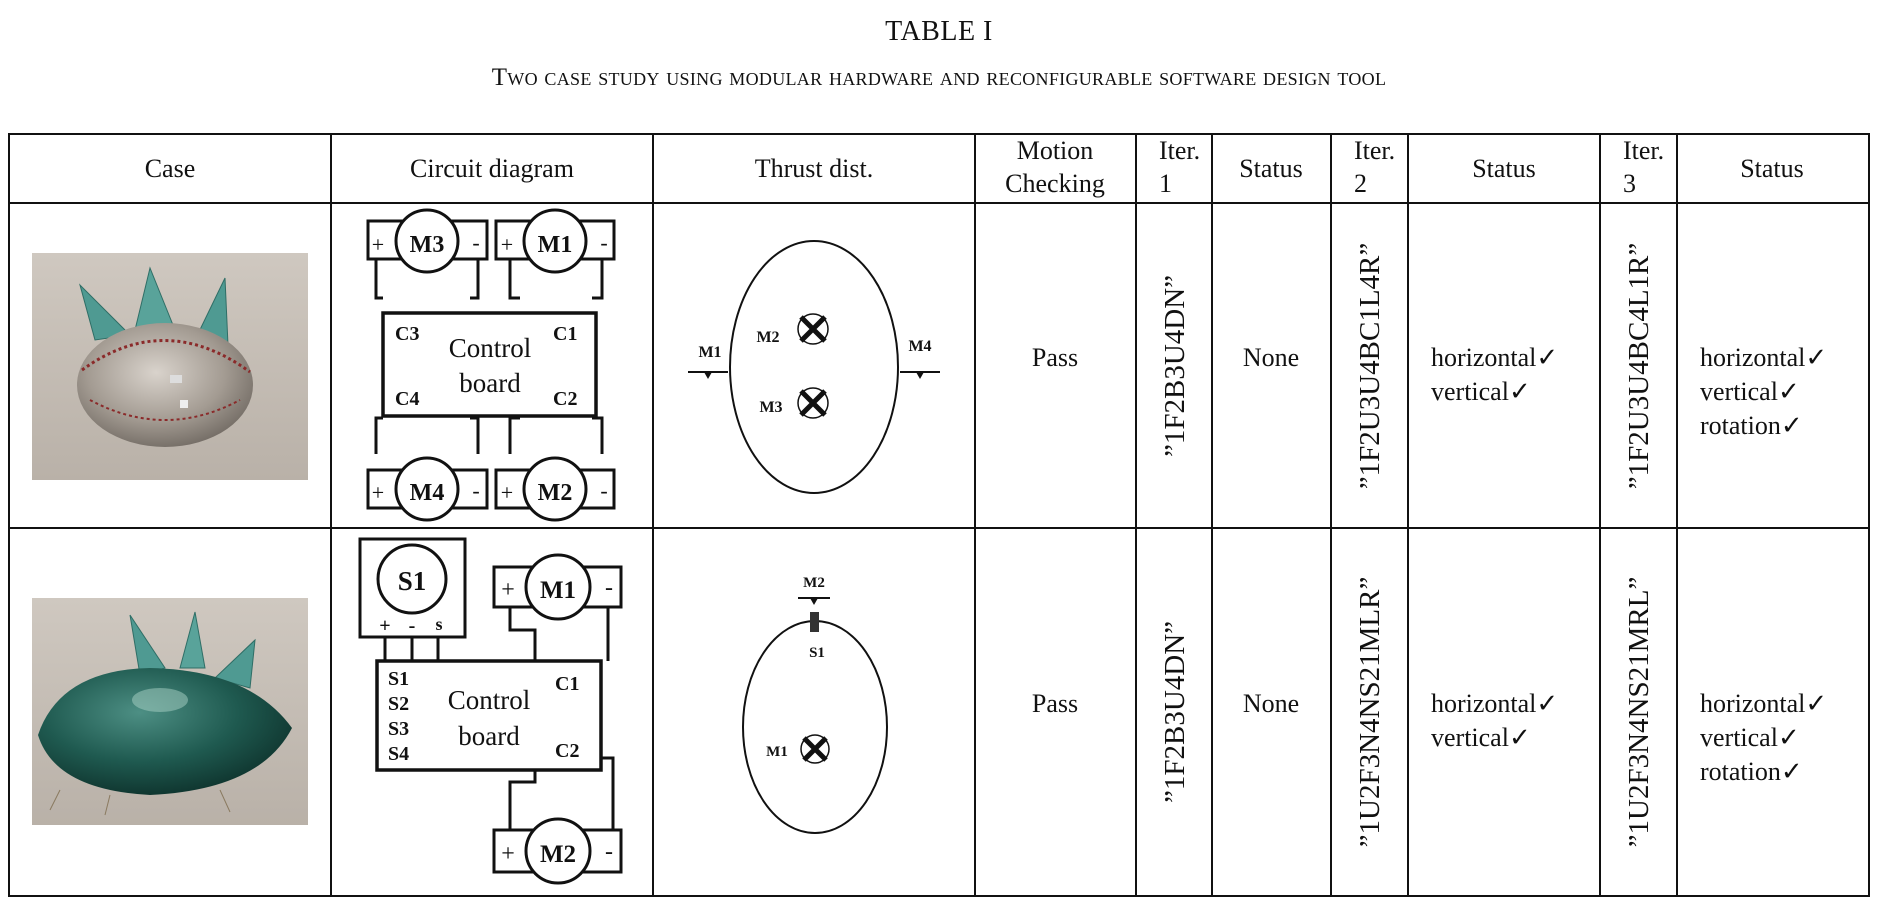 The width and height of the screenshot is (1878, 900). Describe the element at coordinates (384, 626) in the screenshot. I see `servo-pin-plus: +` at that location.